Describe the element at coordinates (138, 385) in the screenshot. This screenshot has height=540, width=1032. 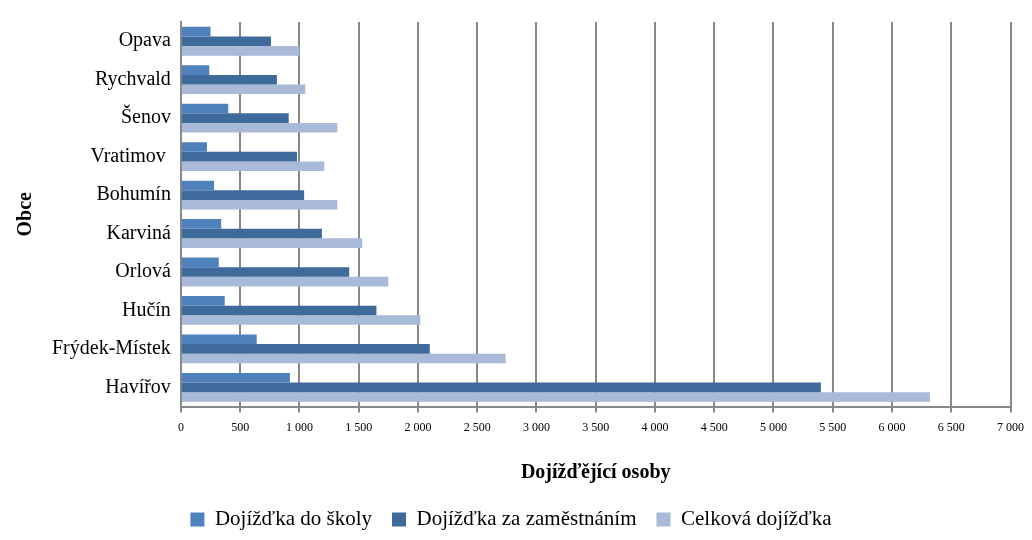
I see `y-tick-label: Havířov` at that location.